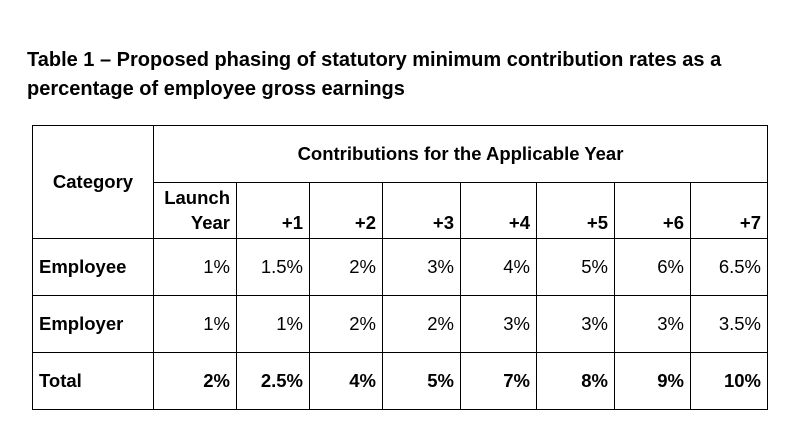 Image resolution: width=800 pixels, height=433 pixels. I want to click on table-row-employee: Employee 1% 1.5% 2% 3% 4% 5% 6% 6.5%, so click(400, 267).